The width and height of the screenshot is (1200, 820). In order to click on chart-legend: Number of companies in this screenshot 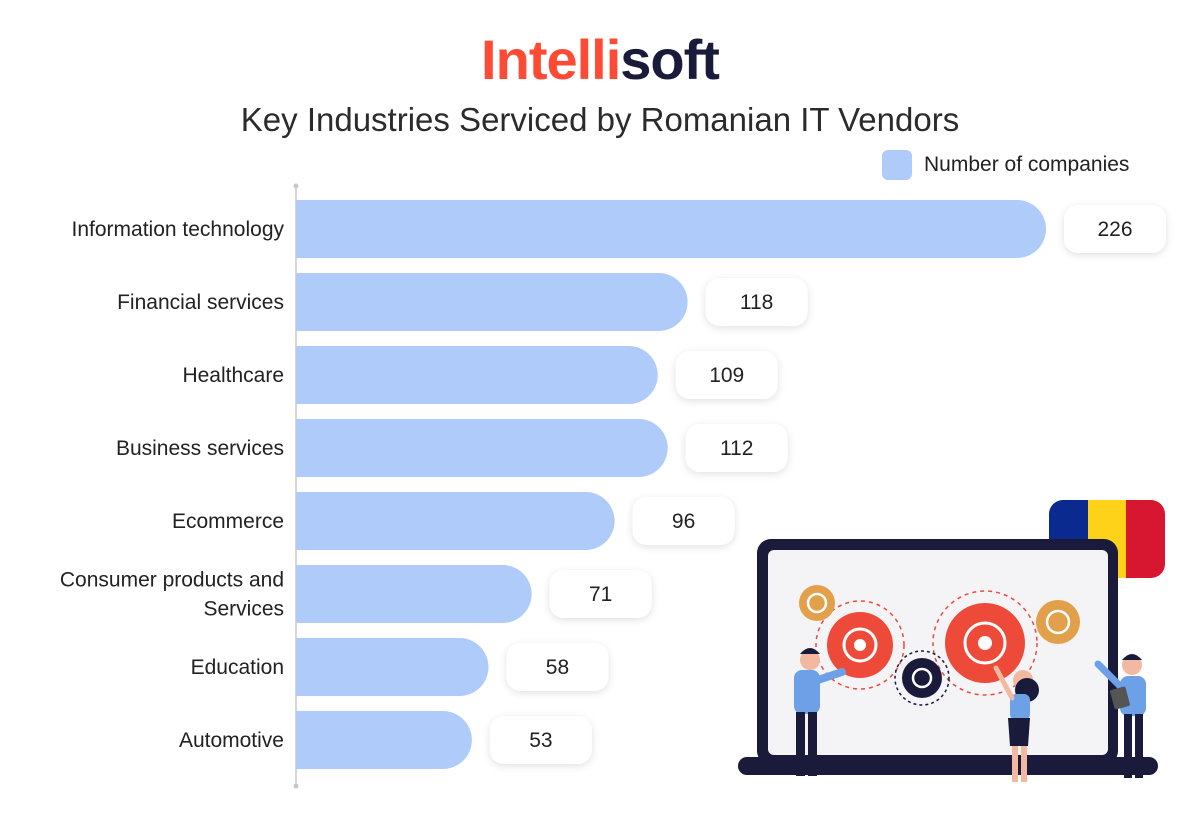, I will do `click(1005, 165)`.